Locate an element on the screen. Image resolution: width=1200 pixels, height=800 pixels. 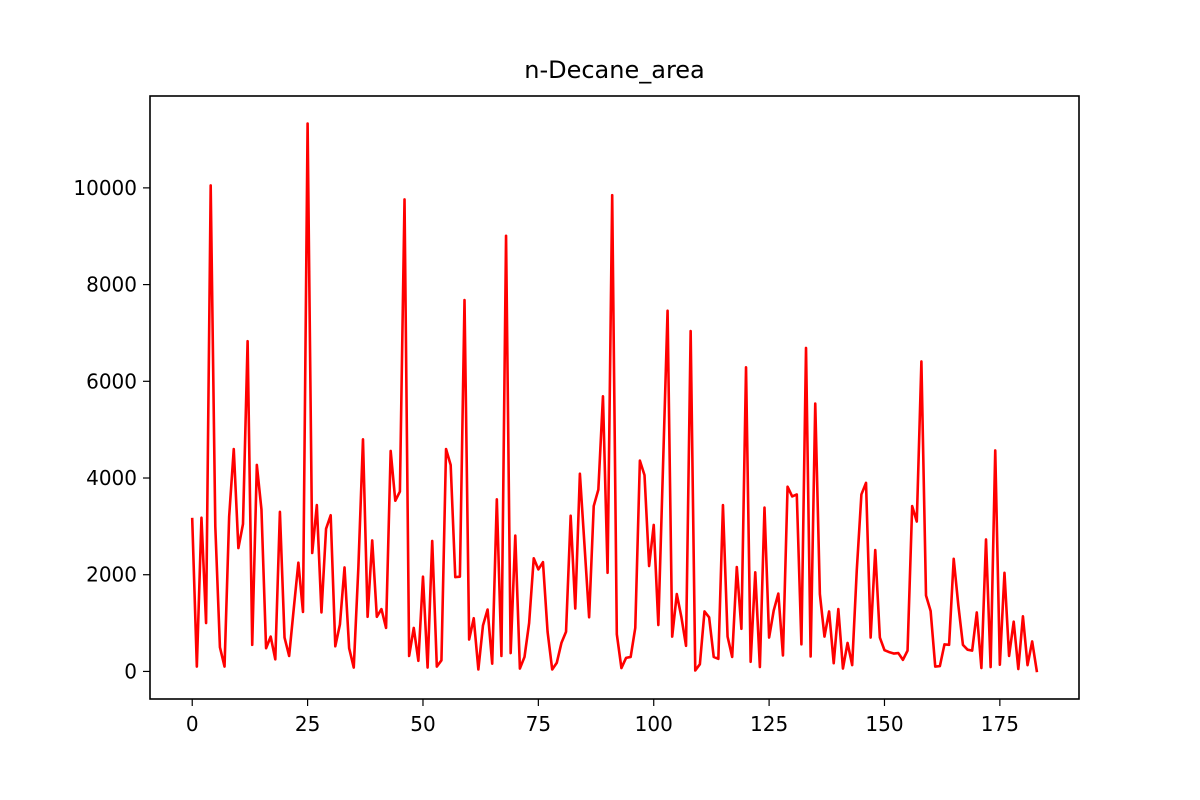
x-tick-label: 150 is located at coordinates (884, 724).